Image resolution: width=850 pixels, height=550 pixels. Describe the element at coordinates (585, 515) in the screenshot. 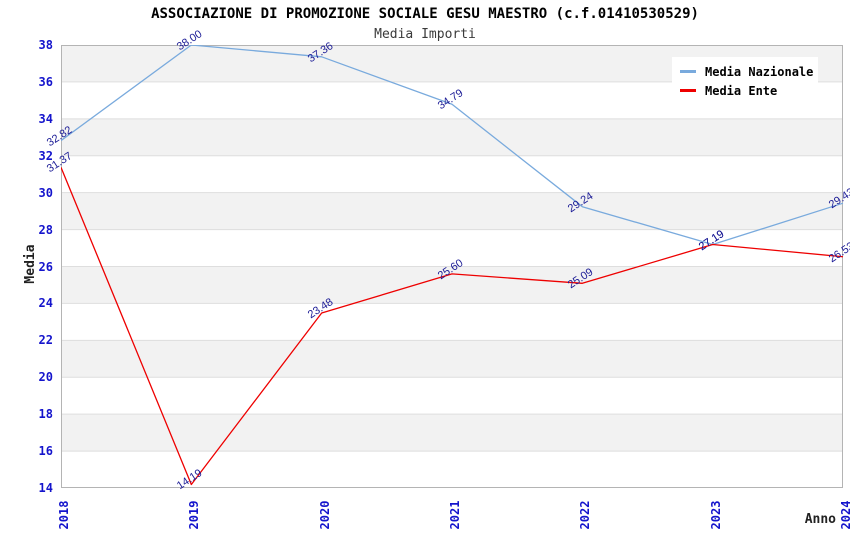

I see `x-tick-label: 2022` at that location.